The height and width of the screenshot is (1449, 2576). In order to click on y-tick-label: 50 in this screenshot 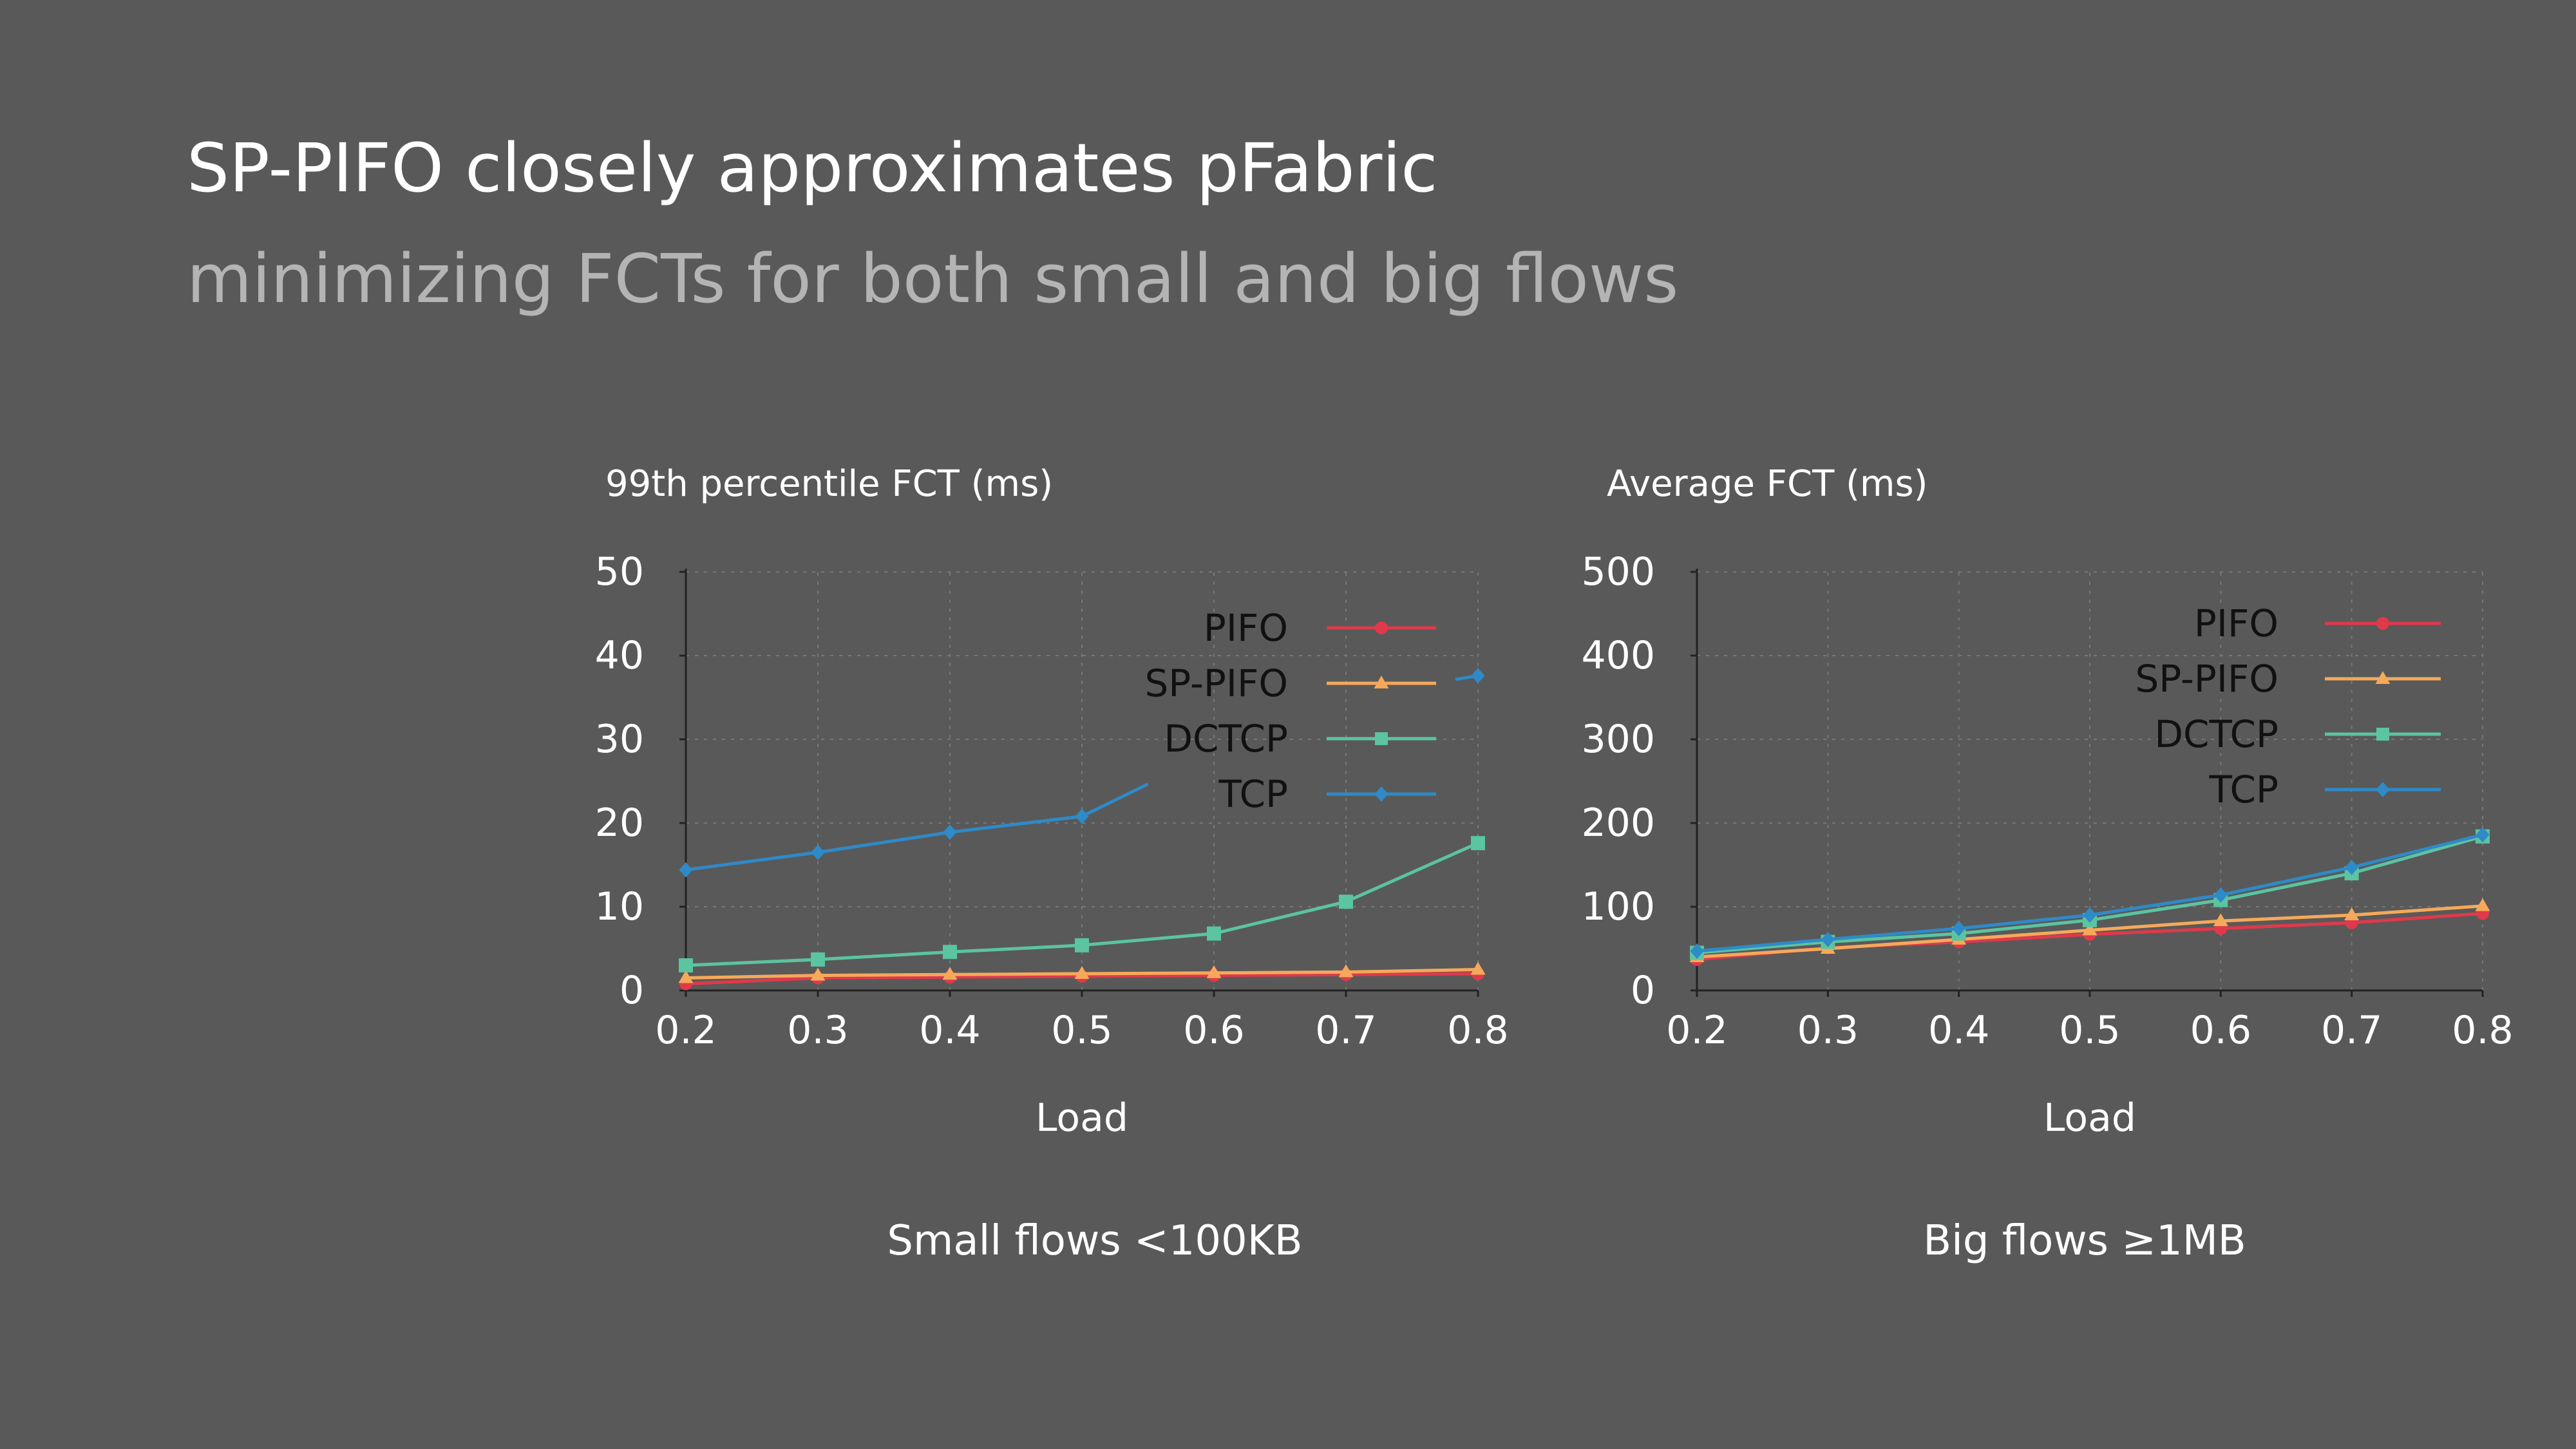, I will do `click(619, 571)`.